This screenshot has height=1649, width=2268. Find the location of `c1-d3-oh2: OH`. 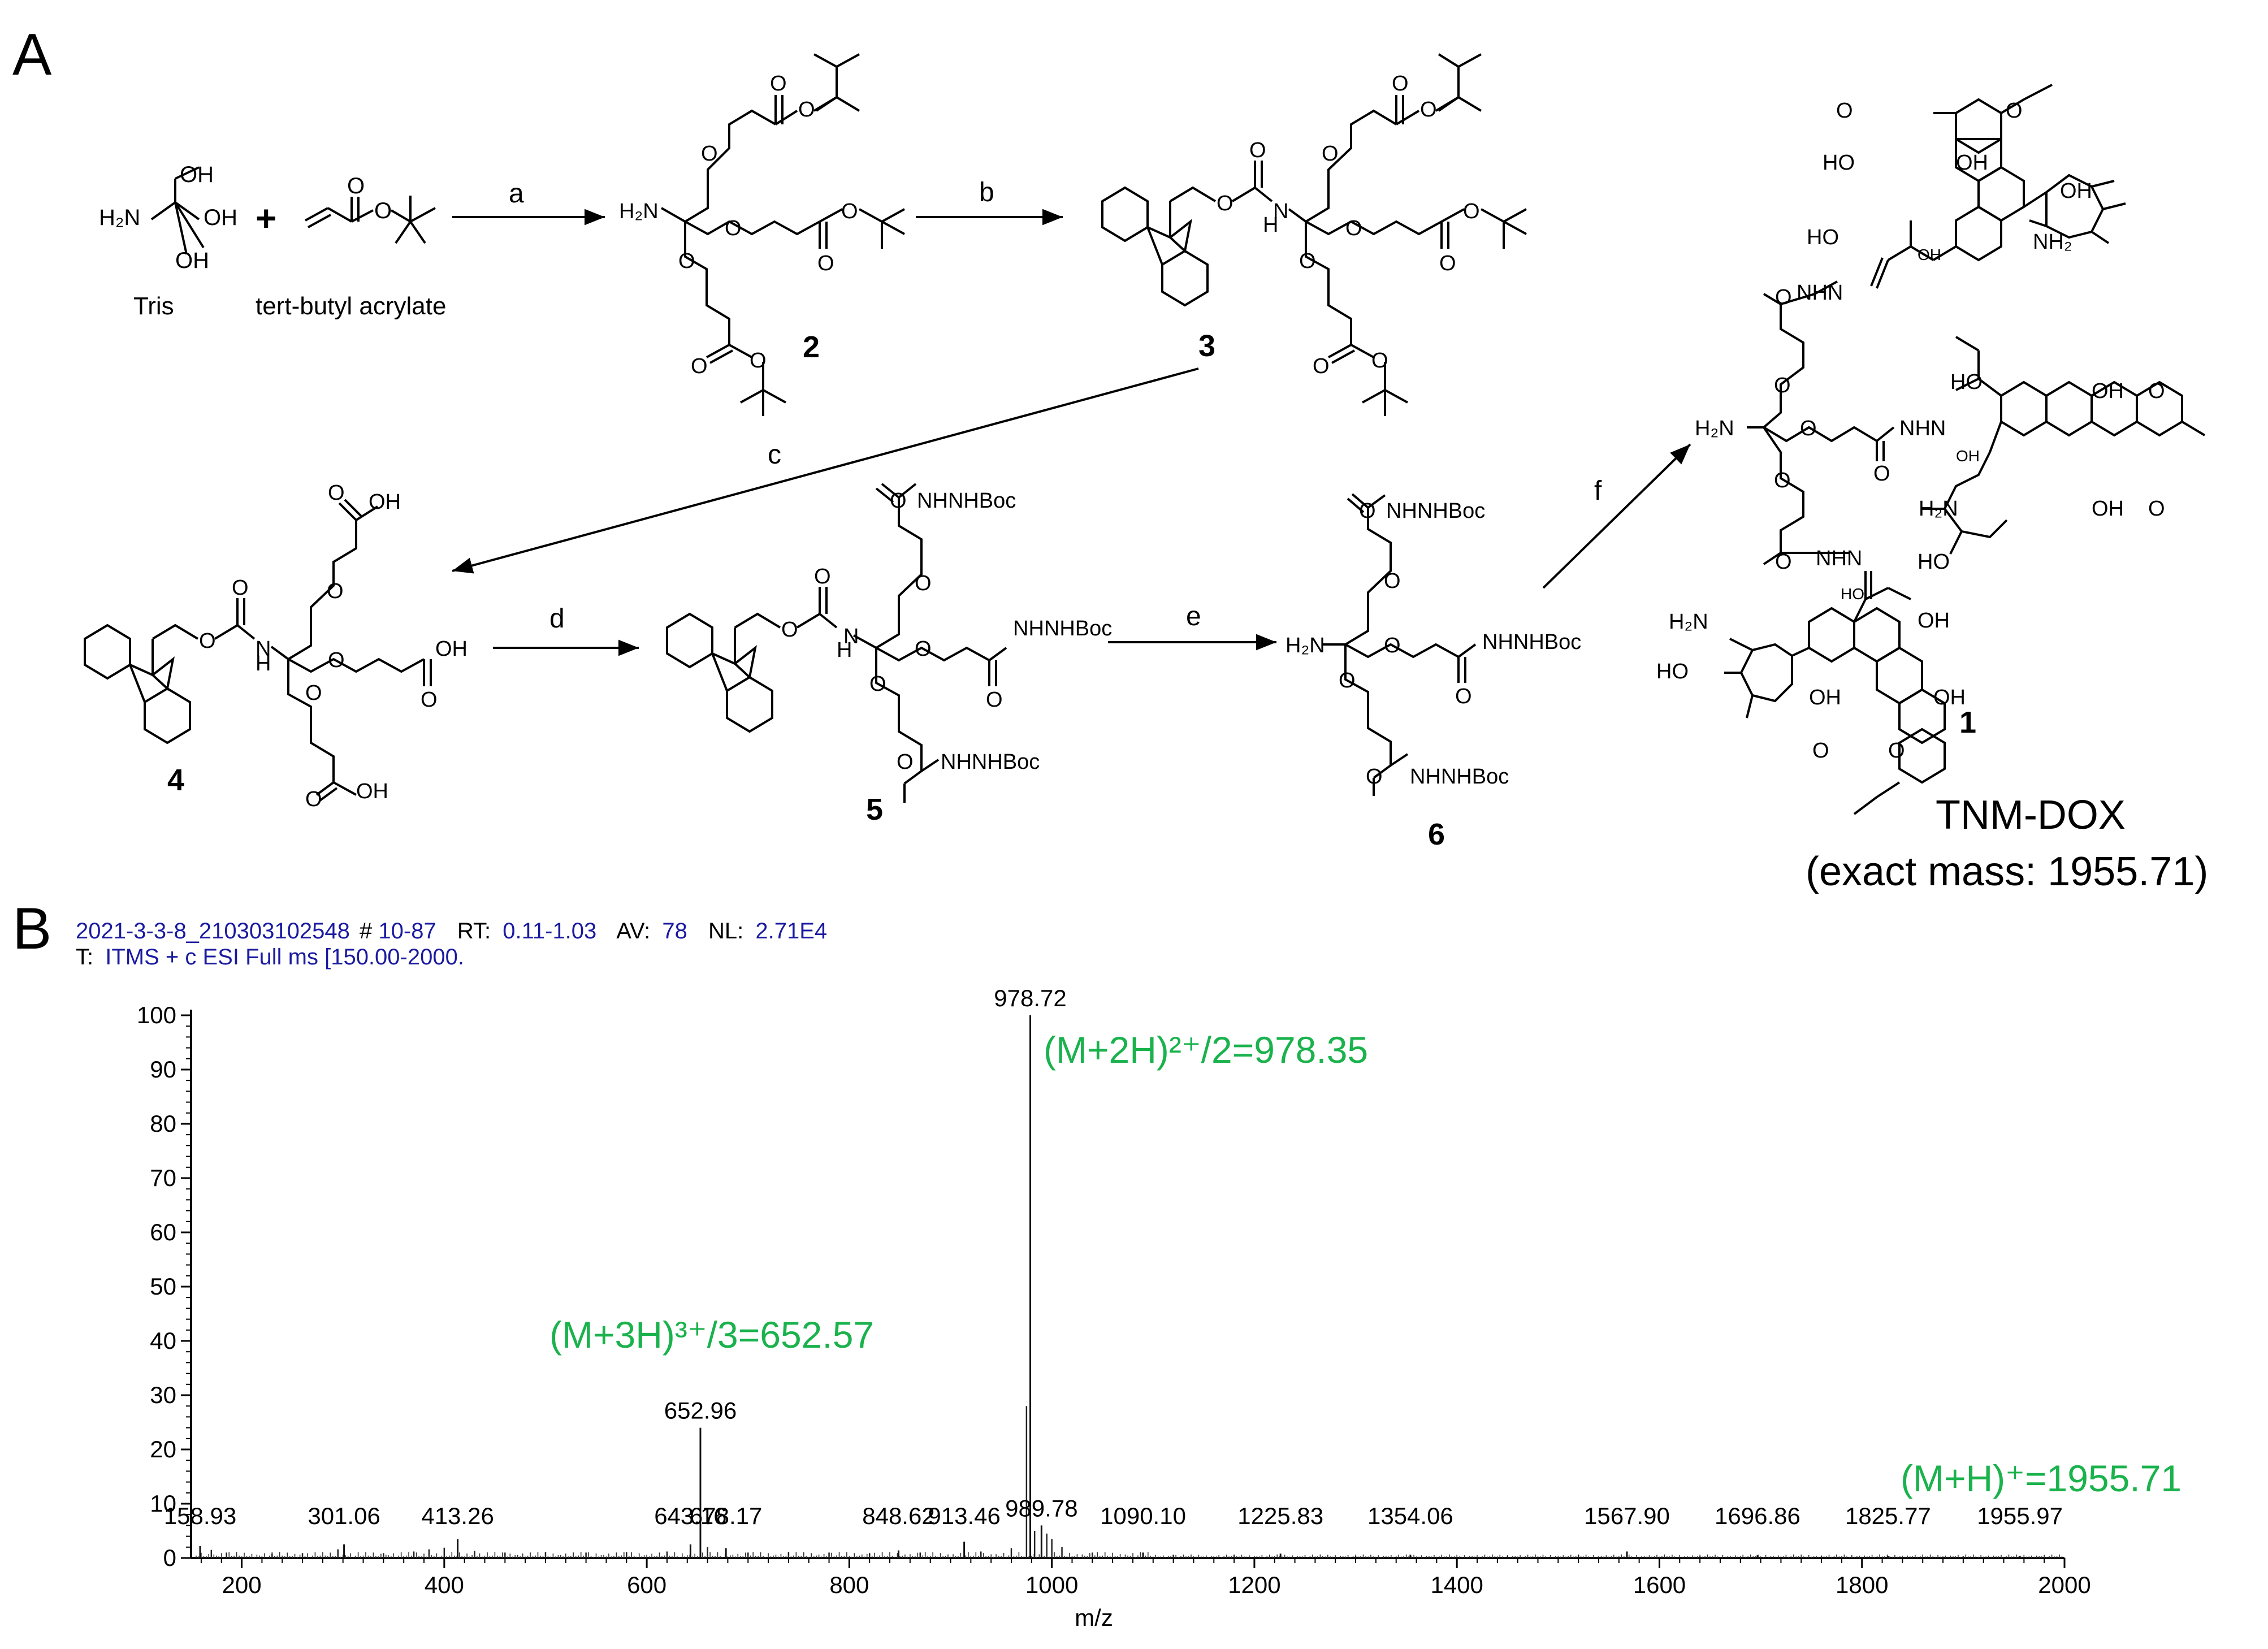

c1-d3-oh2: OH is located at coordinates (1825, 697).